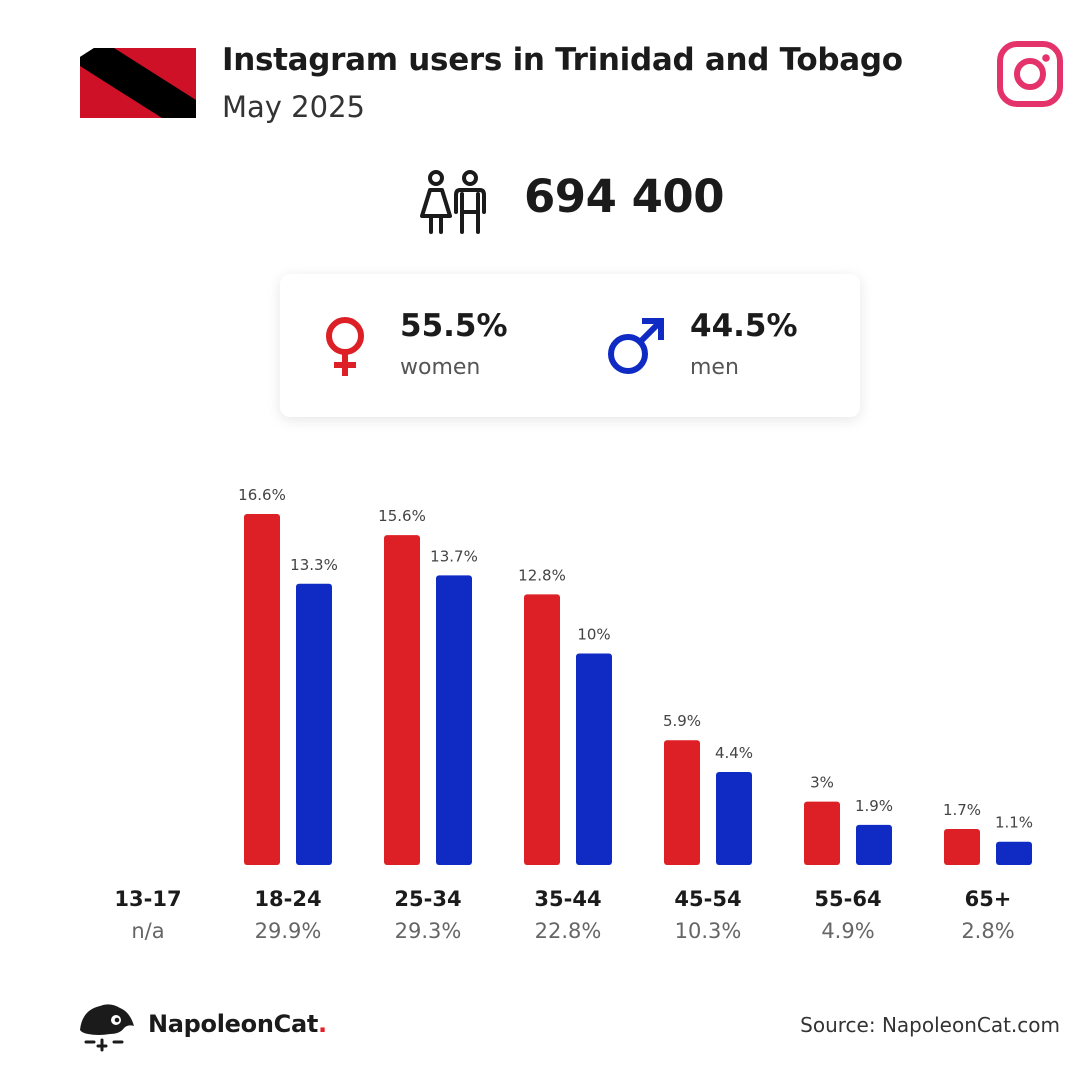  Describe the element at coordinates (454, 326) in the screenshot. I see `women-percentage: 55.5%` at that location.